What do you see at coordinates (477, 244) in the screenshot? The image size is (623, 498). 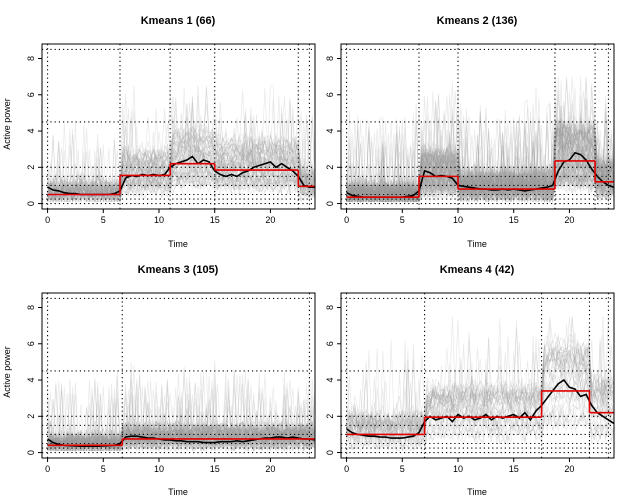 I see `x-axis-title: Time` at bounding box center [477, 244].